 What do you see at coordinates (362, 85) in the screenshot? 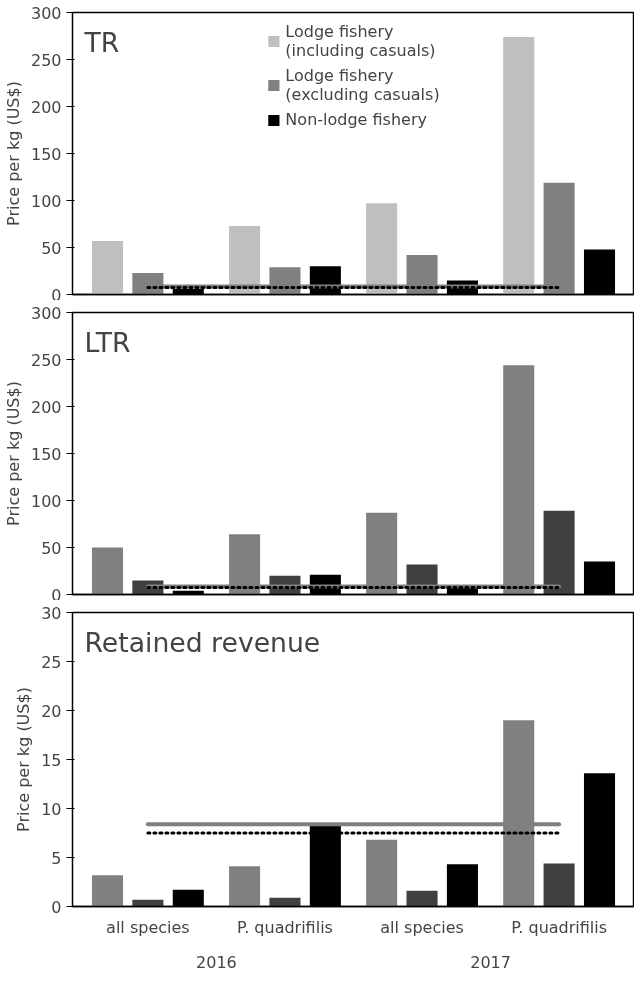
I see `legend-label: Lodge fishery (excluding casuals)` at bounding box center [362, 85].